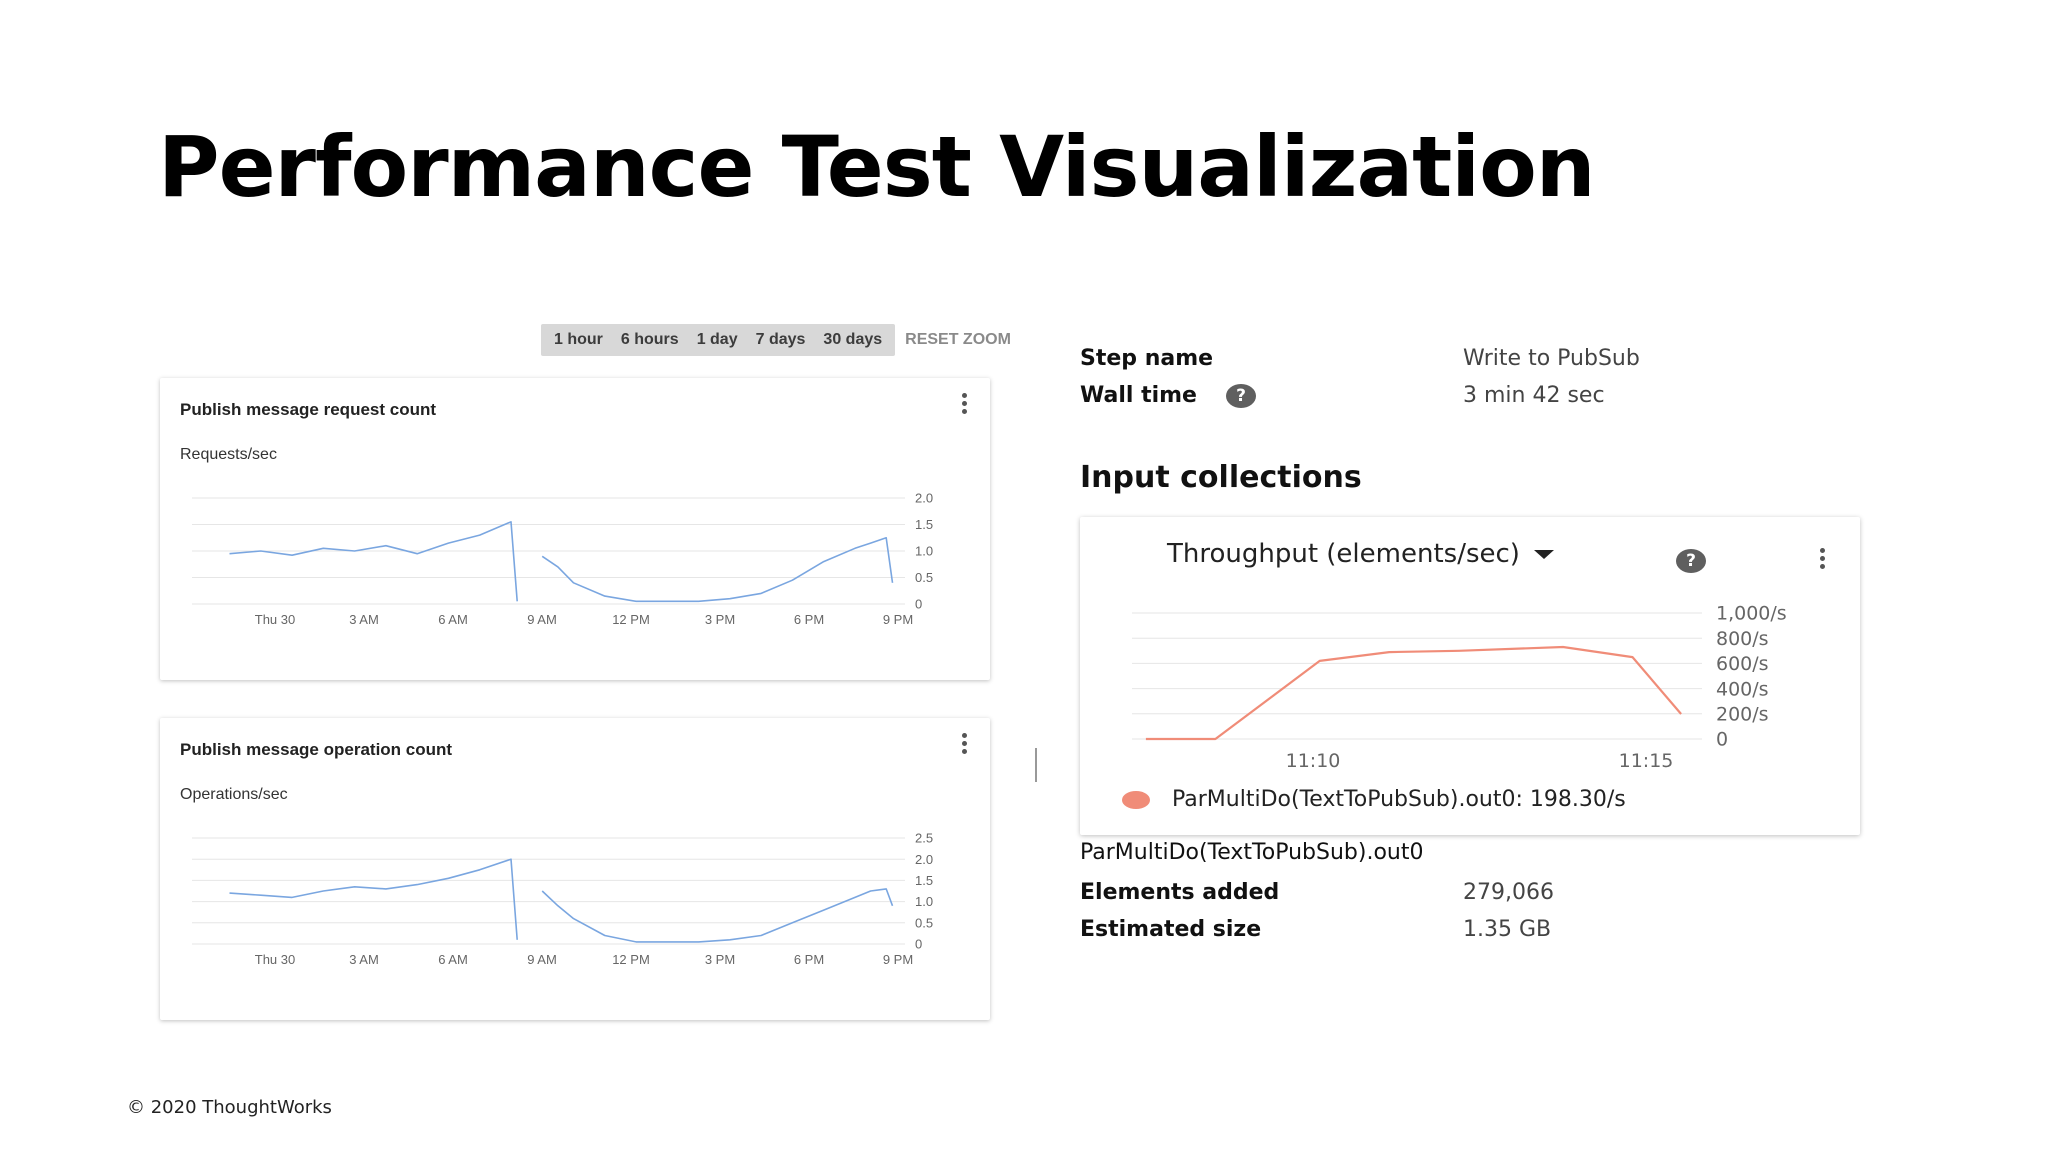 This screenshot has height=1152, width=2048. What do you see at coordinates (1171, 929) in the screenshot?
I see `estimated-size-label: Estimated size` at bounding box center [1171, 929].